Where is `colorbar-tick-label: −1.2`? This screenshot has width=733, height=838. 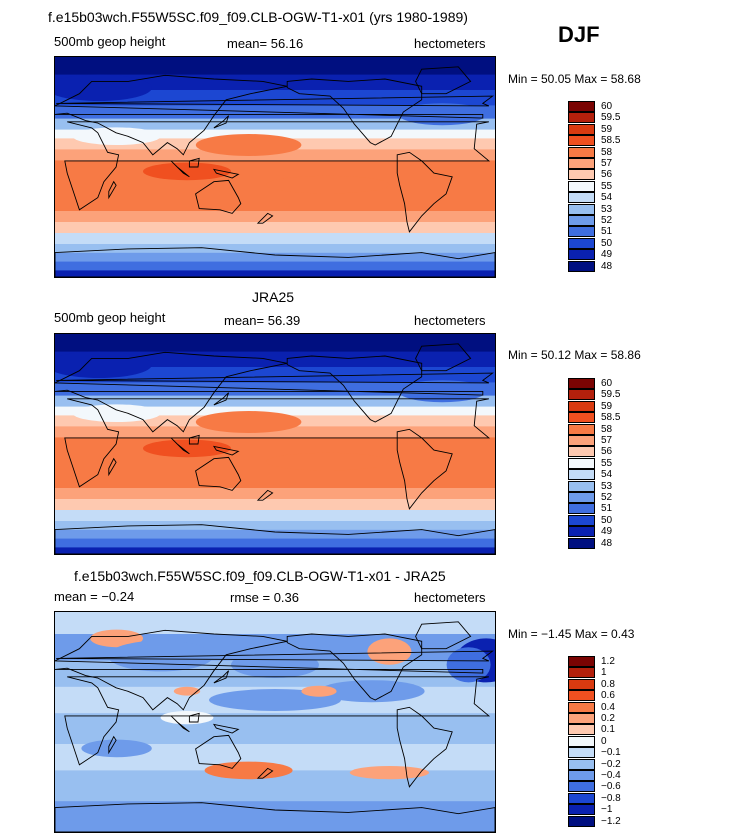
colorbar-tick-label: −1.2 is located at coordinates (611, 821).